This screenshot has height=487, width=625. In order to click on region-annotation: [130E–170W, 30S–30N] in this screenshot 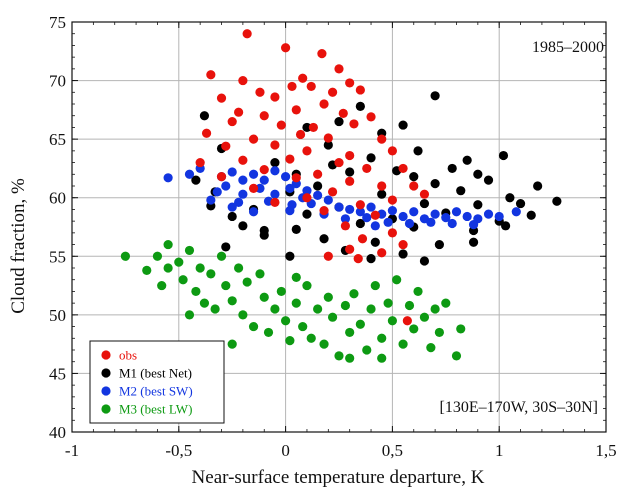, I will do `click(518, 407)`.